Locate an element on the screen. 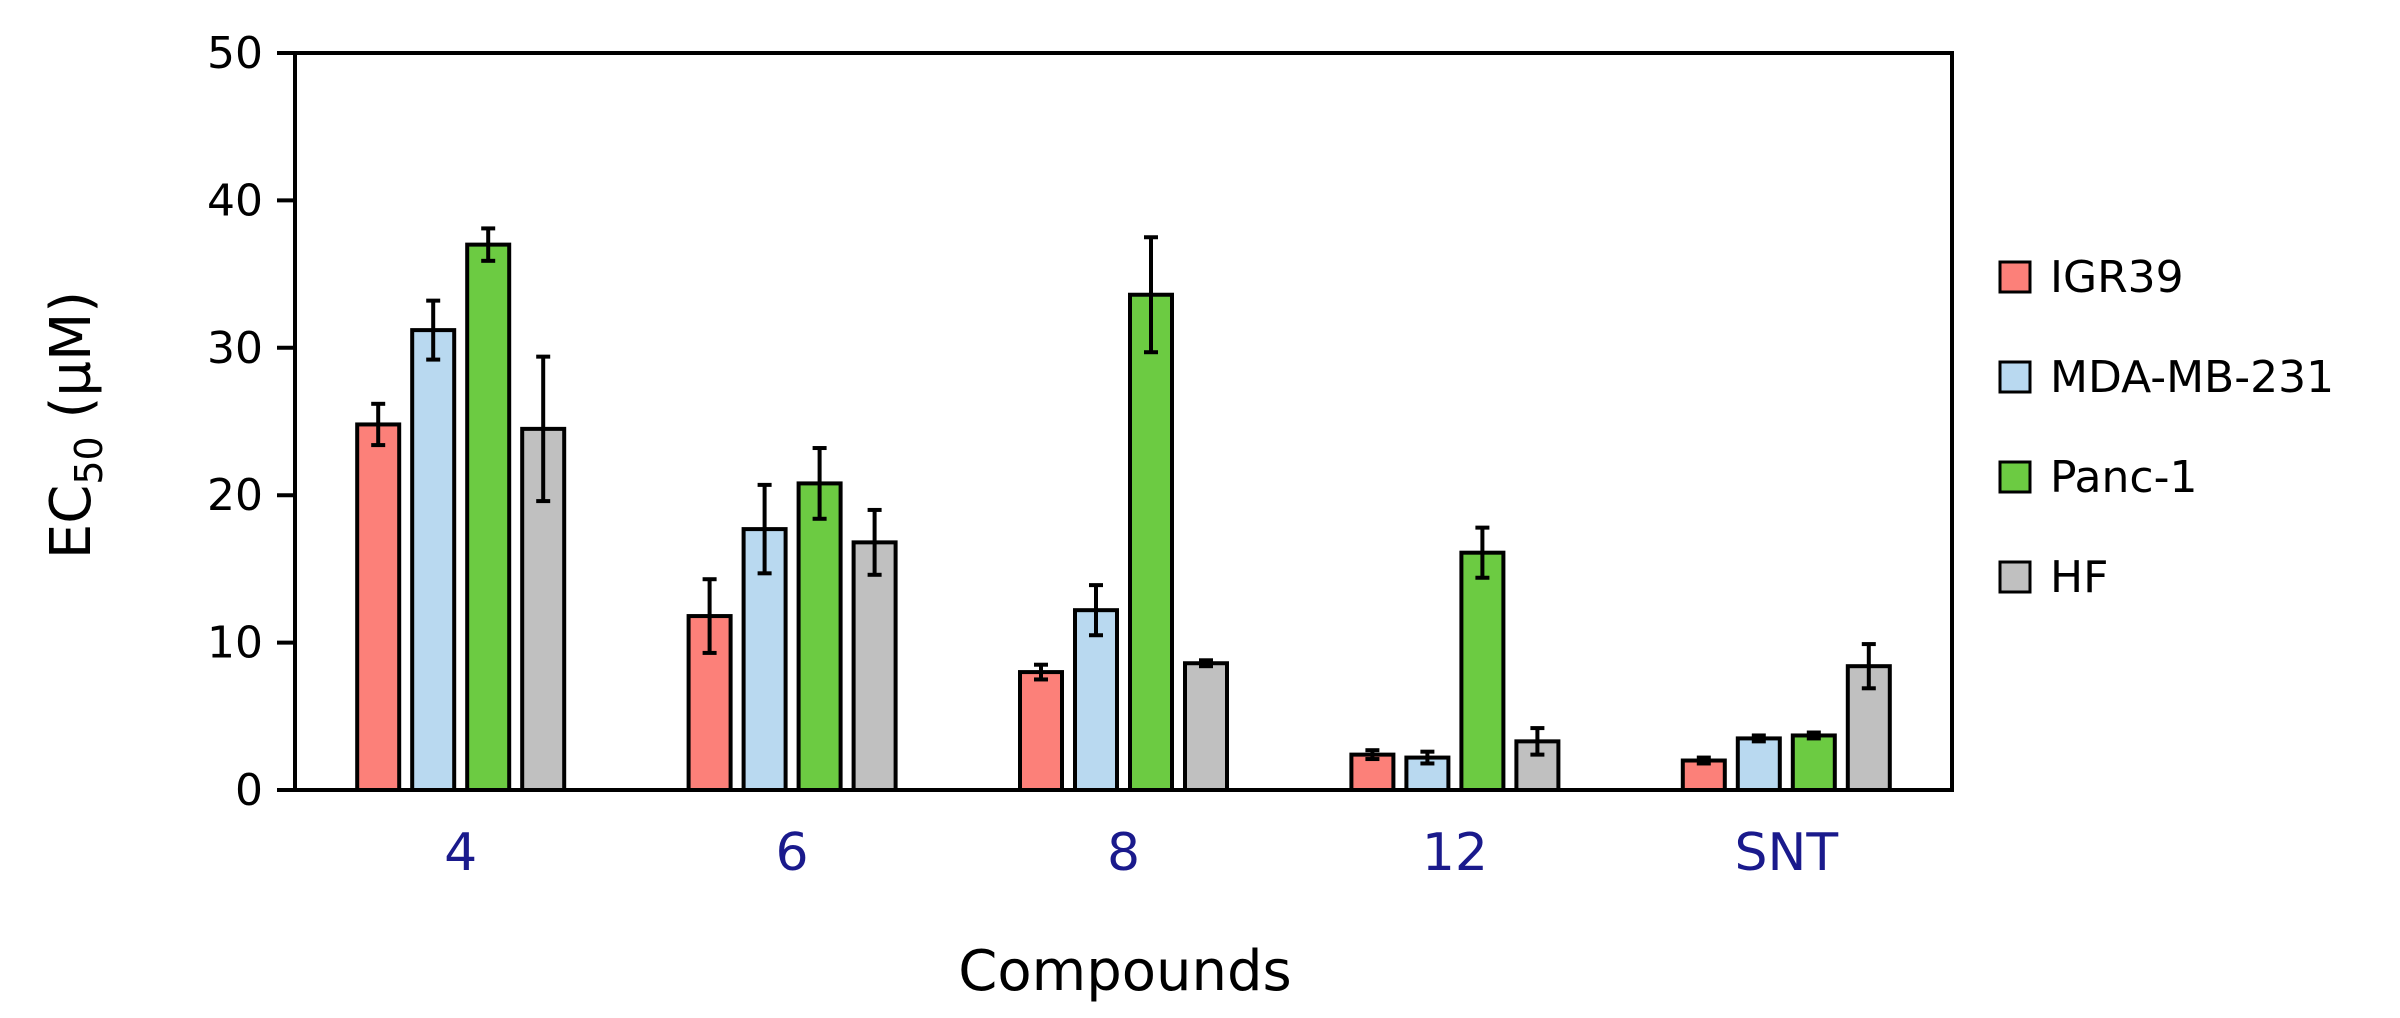  y-tick-label: 10 is located at coordinates (235, 643).